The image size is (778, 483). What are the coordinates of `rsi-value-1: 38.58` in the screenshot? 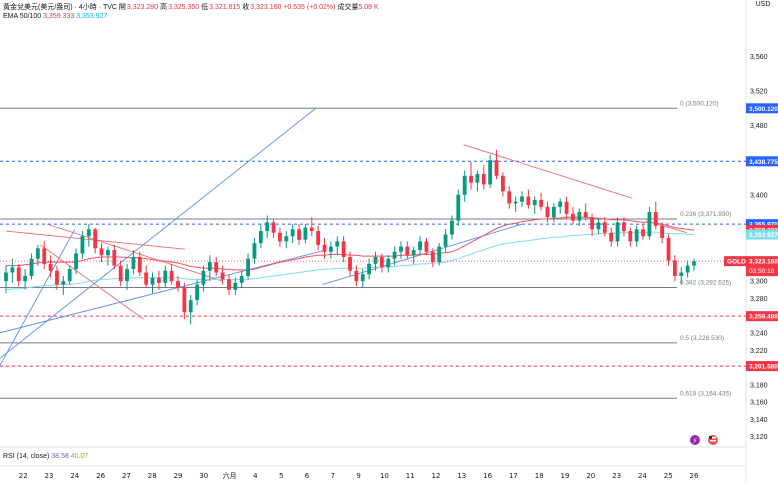 It's located at (60, 456).